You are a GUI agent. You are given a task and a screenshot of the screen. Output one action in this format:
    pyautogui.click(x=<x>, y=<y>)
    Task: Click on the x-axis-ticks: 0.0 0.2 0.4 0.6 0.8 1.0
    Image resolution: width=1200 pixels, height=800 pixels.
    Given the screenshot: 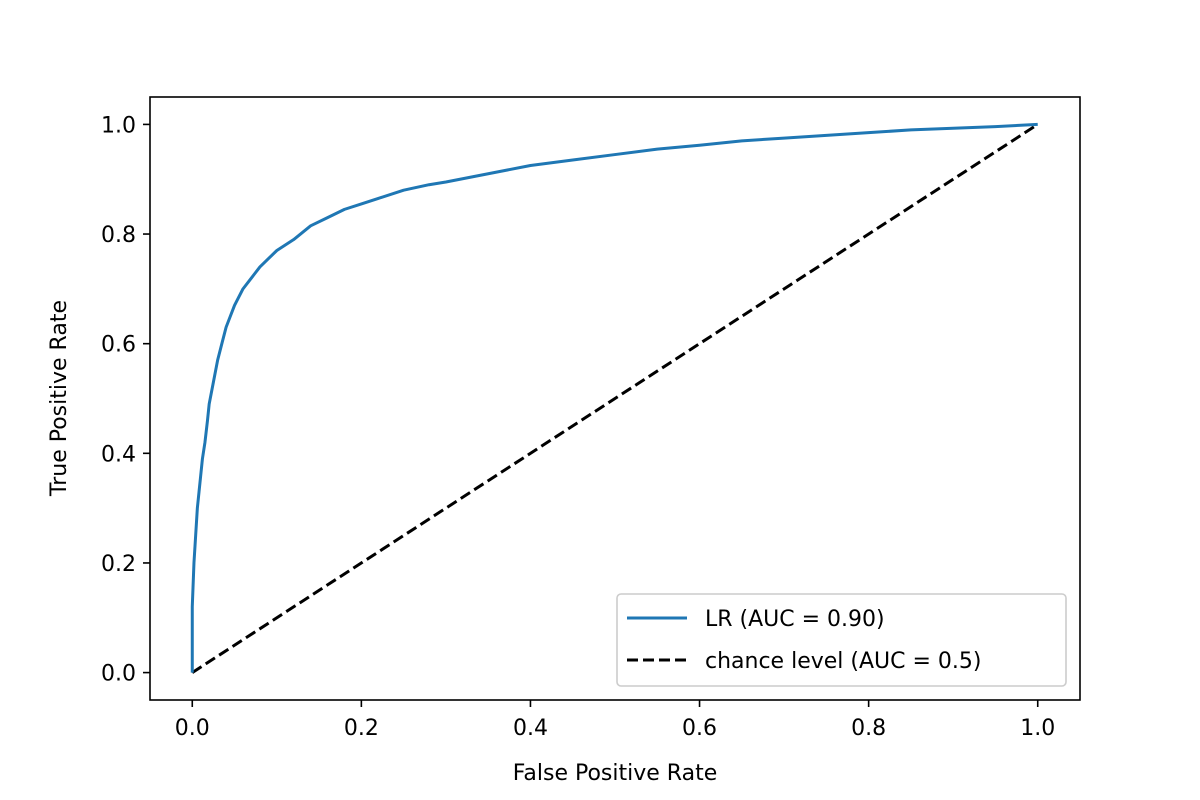 What is the action you would take?
    pyautogui.click(x=615, y=720)
    